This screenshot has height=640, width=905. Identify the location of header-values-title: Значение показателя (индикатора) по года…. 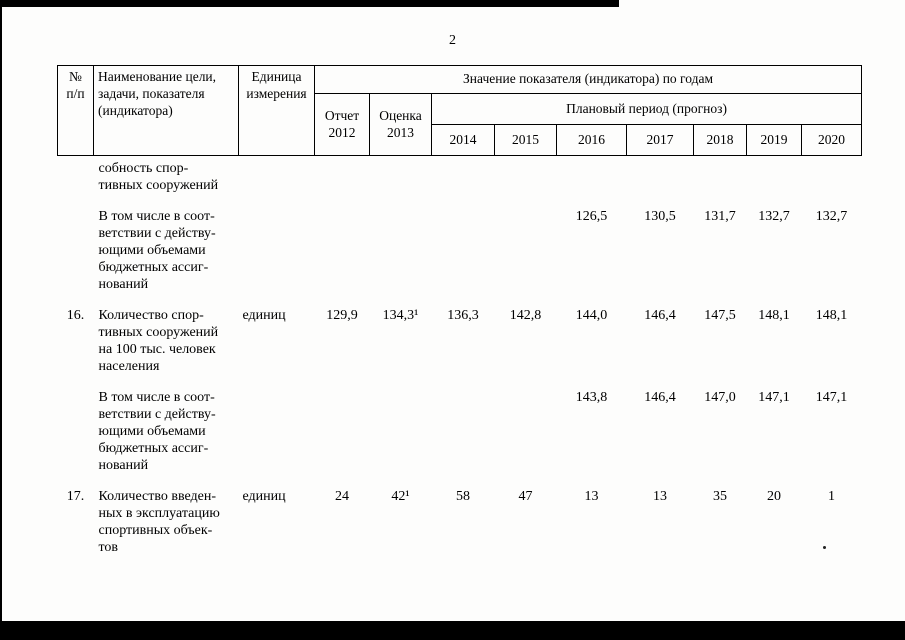
(588, 79).